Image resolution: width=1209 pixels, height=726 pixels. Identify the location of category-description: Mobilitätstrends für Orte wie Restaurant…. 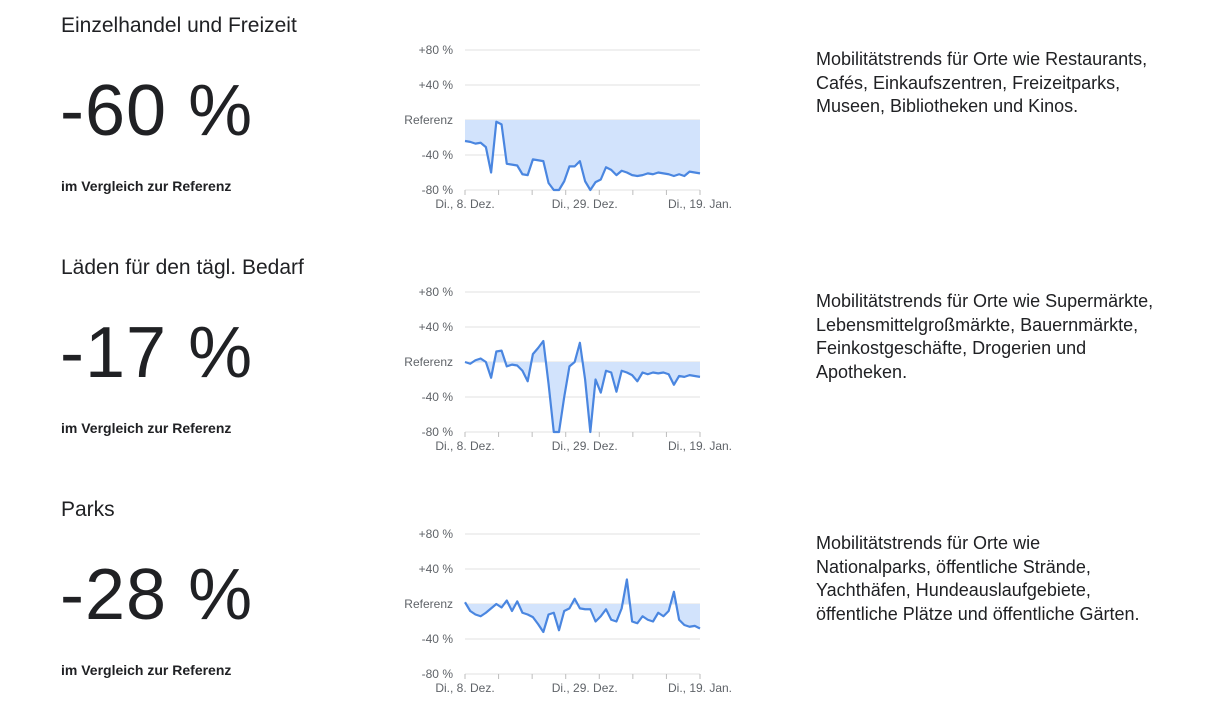
(982, 82).